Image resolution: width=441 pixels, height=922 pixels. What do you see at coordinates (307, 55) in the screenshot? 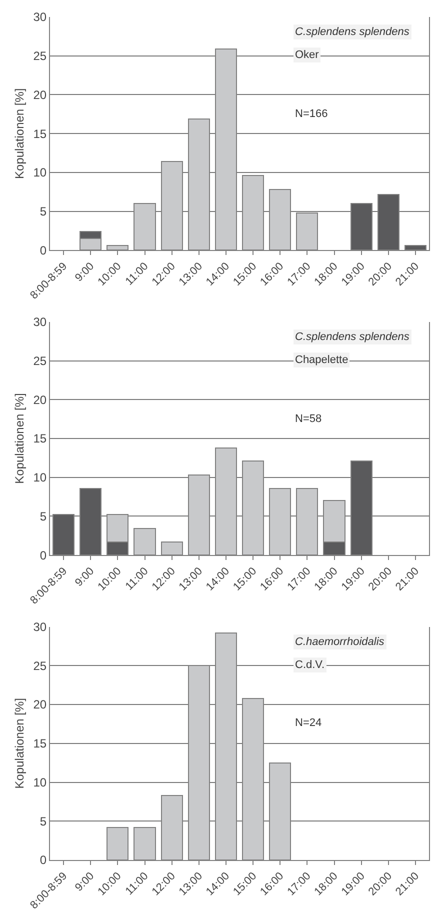
I see `annotation: Oker` at bounding box center [307, 55].